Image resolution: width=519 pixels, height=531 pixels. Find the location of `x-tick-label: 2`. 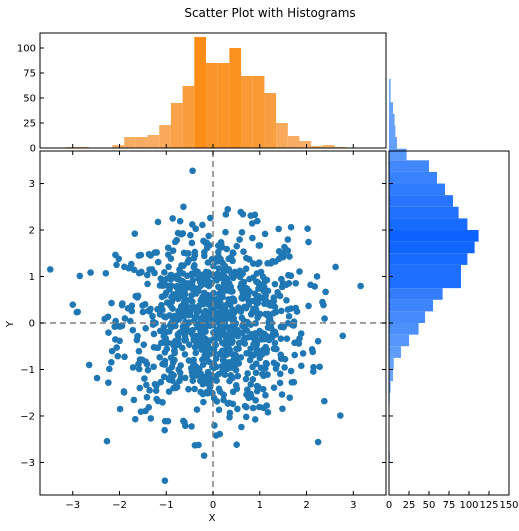

x-tick-label: 2 is located at coordinates (306, 505).